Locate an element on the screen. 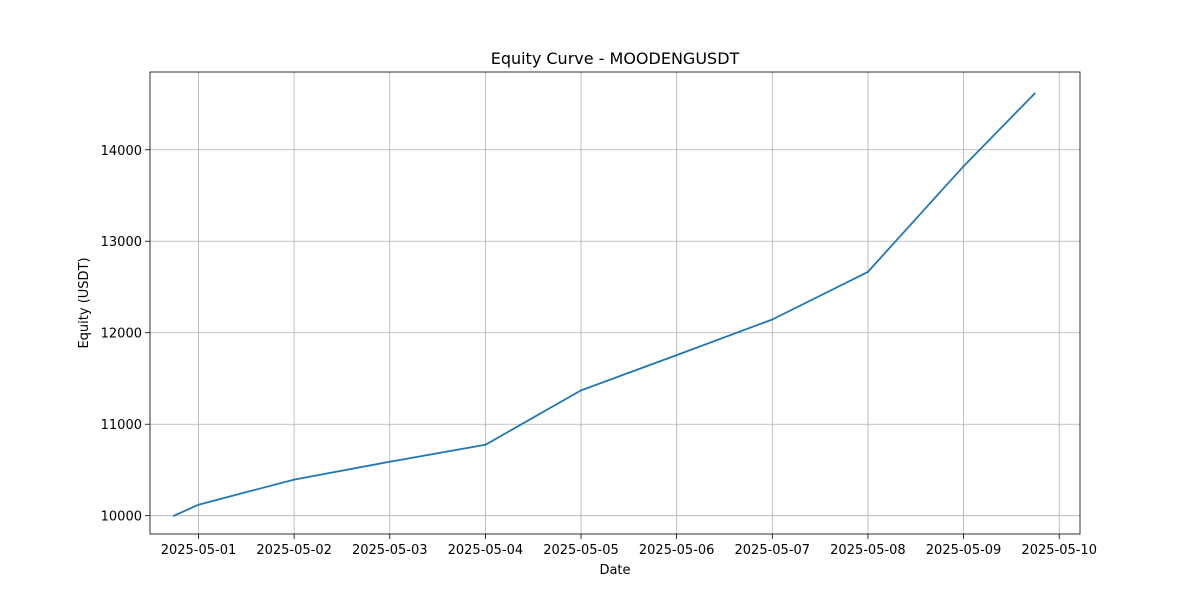 Image resolution: width=1200 pixels, height=600 pixels. x-tick-label: 2025-05-02 is located at coordinates (294, 550).